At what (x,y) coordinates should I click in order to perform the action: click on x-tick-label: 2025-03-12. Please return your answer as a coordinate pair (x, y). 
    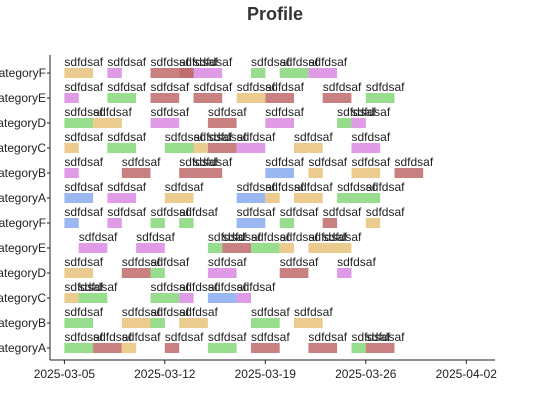
    Looking at the image, I should click on (165, 374).